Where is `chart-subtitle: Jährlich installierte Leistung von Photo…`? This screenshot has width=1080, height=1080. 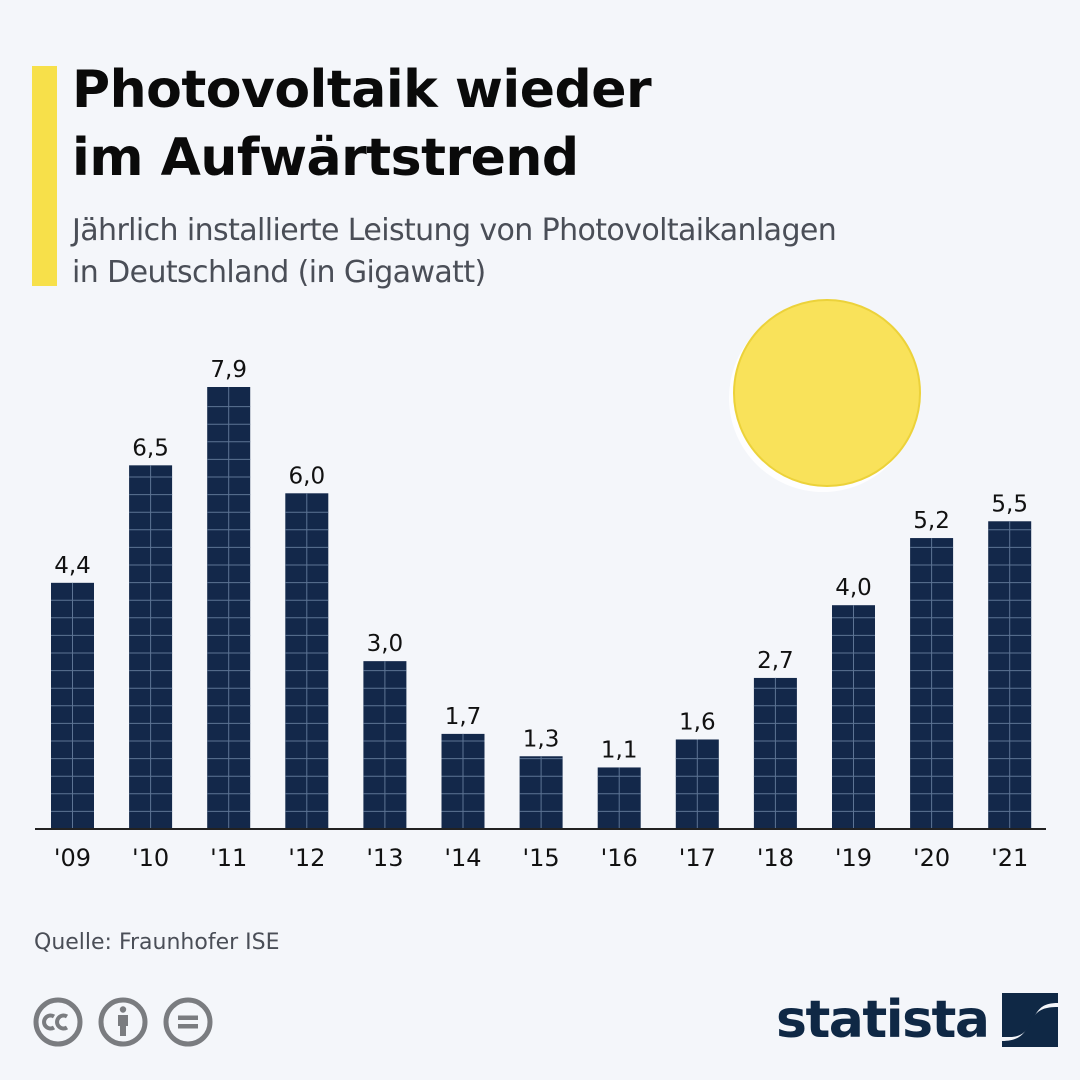
chart-subtitle: Jährlich installierte Leistung von Photo… is located at coordinates (522, 252).